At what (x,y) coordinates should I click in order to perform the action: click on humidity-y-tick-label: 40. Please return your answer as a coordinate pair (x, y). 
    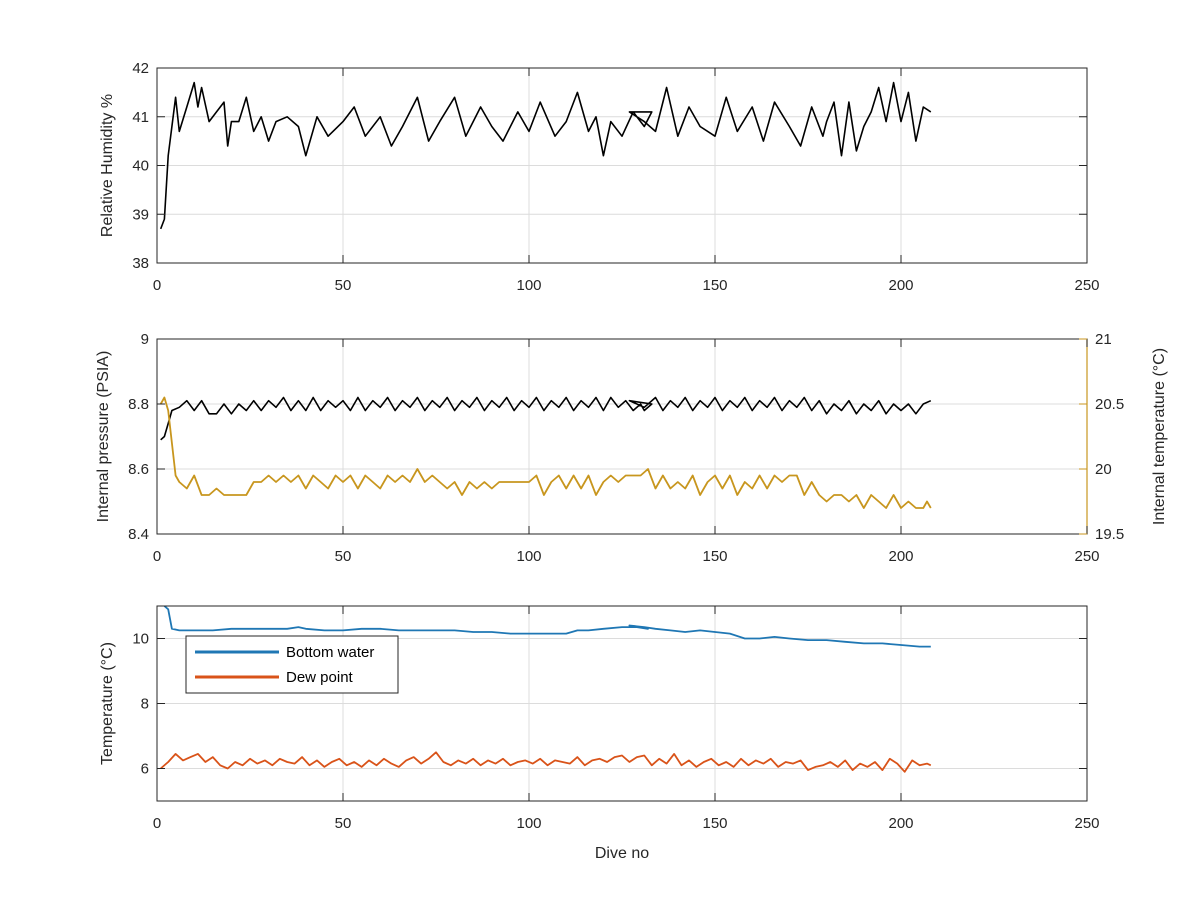
    Looking at the image, I should click on (140, 166).